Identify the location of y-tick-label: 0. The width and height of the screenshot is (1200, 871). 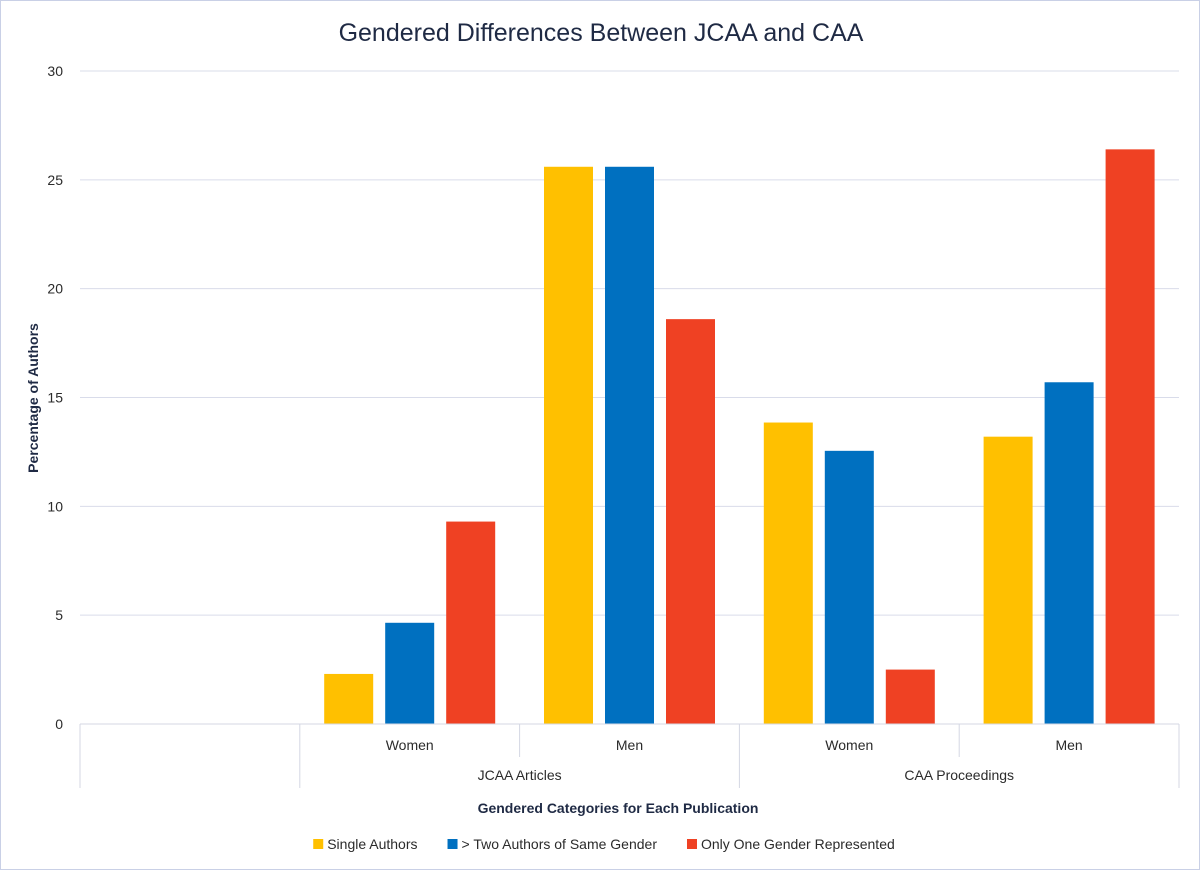
(59, 724).